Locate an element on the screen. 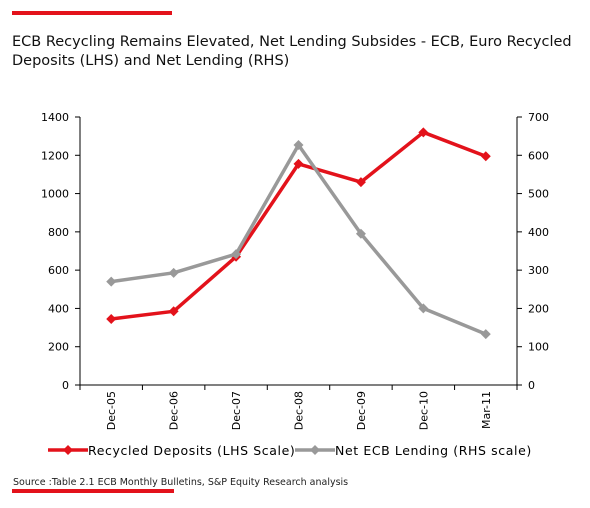 This screenshot has height=508, width=590. x-tick-label: Dec-06 is located at coordinates (174, 410).